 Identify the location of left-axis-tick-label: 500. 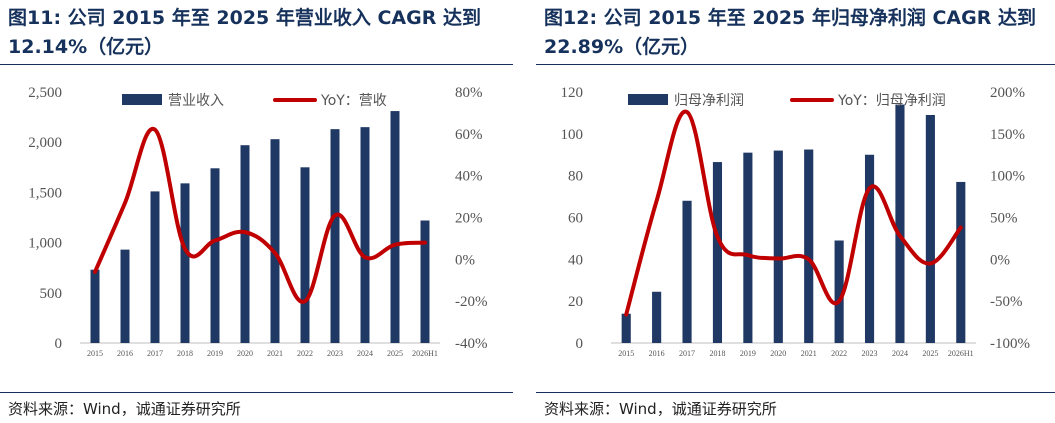
(51, 294).